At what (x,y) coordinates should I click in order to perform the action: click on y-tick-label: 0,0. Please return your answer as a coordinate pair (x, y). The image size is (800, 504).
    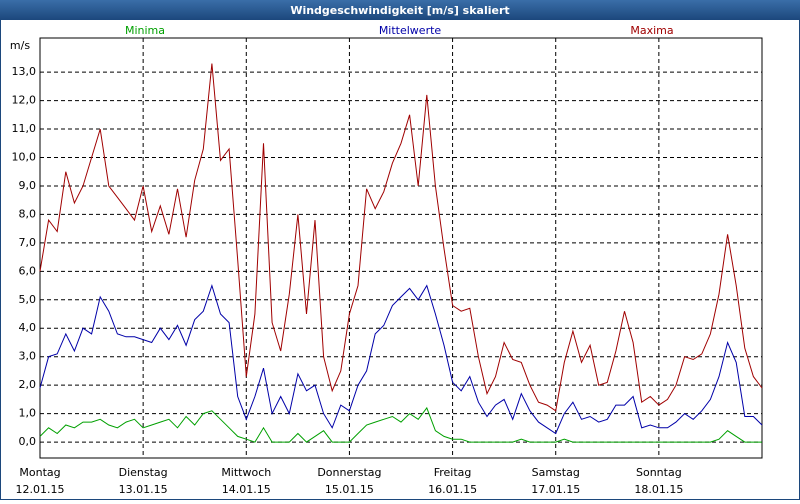
    Looking at the image, I should click on (28, 441).